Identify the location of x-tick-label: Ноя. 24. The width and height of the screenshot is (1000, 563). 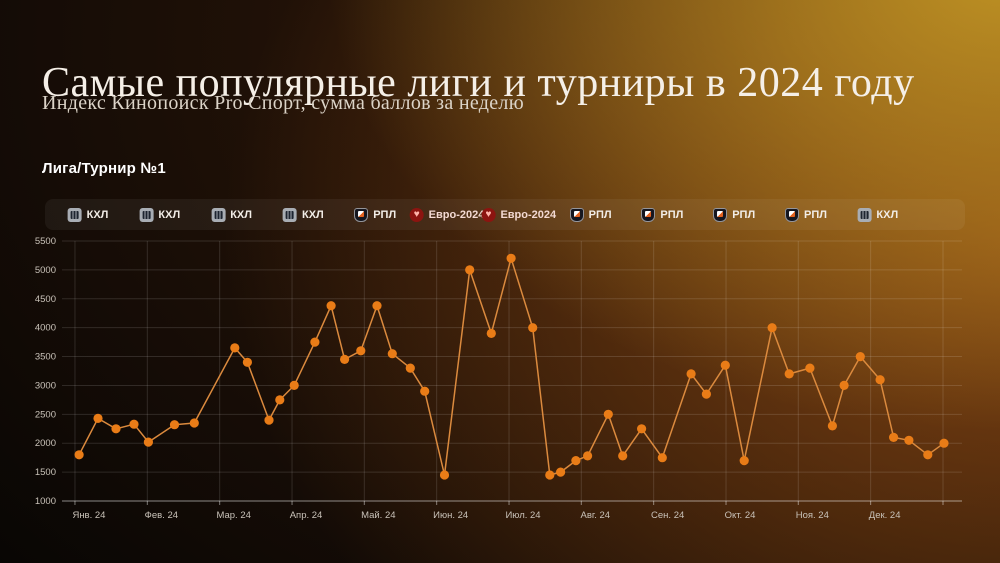
(812, 515).